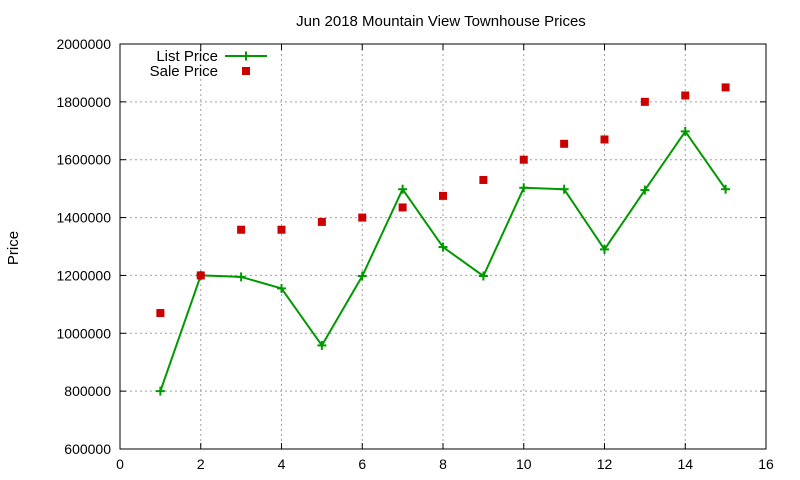 Image resolution: width=800 pixels, height=480 pixels. Describe the element at coordinates (187, 56) in the screenshot. I see `legend-label-list-price: List Price` at that location.